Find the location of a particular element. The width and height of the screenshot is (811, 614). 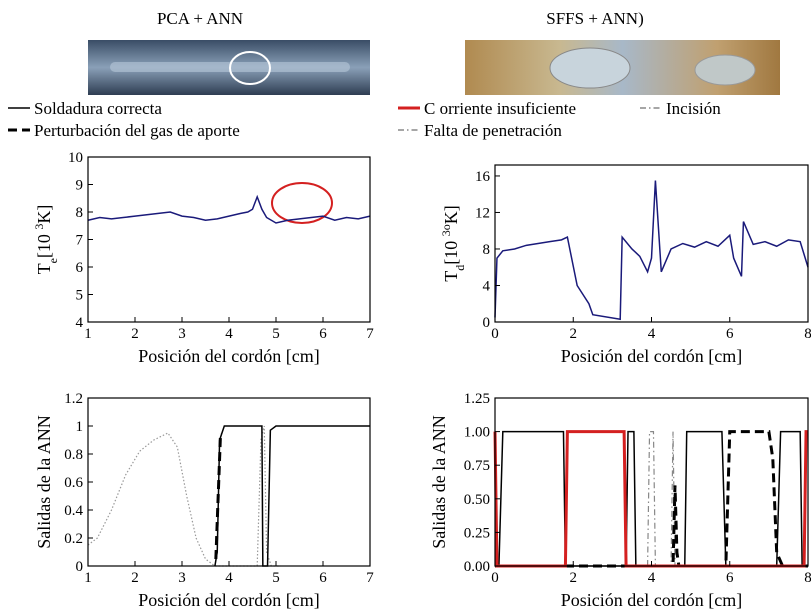

y-tick-label: 7 is located at coordinates (80, 241).